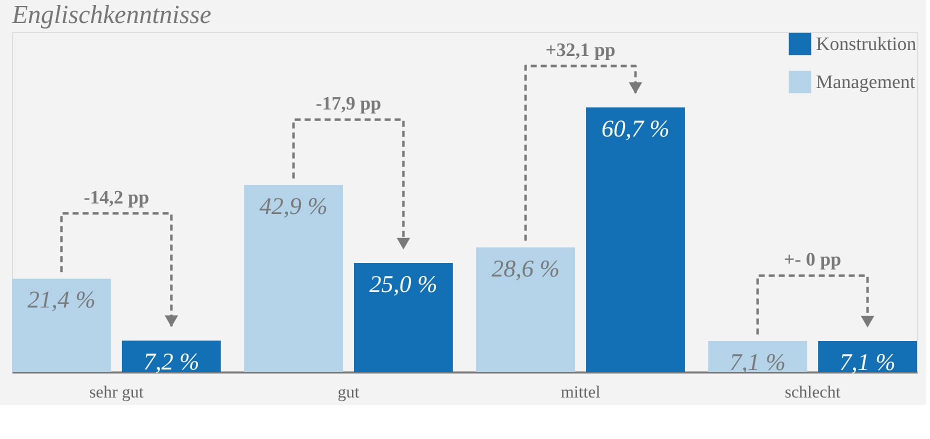  What do you see at coordinates (526, 269) in the screenshot?
I see `data-label: 28,6 %` at bounding box center [526, 269].